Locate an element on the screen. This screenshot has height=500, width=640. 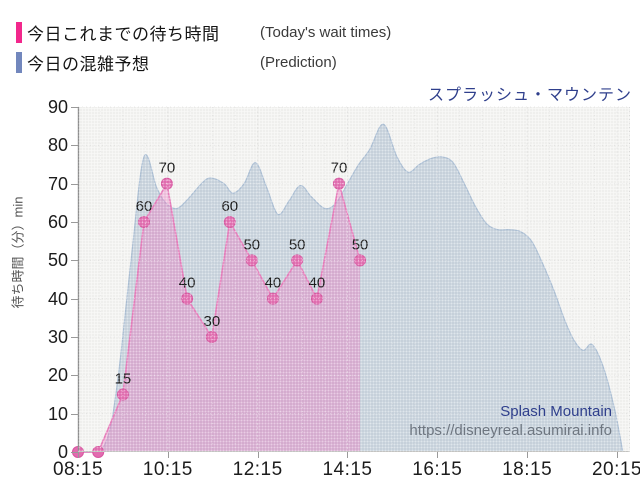
legend-item-prediction: 今日の混雑予想 (Prediction) is located at coordinates (203, 62).